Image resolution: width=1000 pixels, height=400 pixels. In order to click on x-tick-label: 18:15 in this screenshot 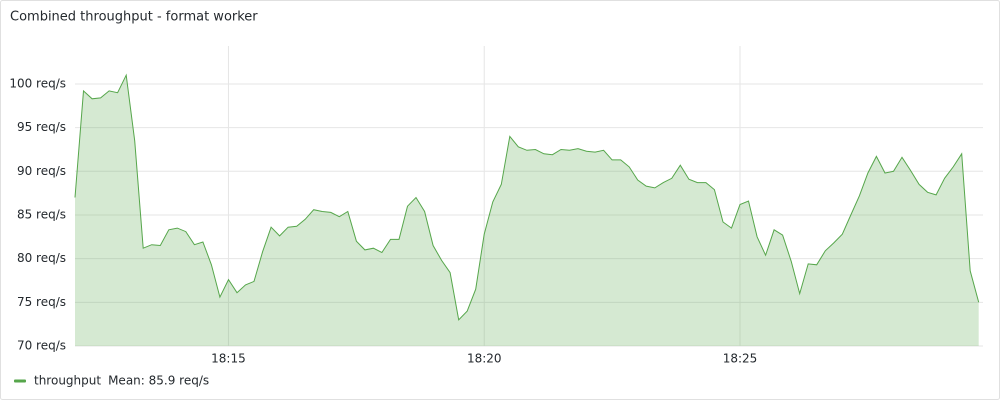, I will do `click(228, 359)`.